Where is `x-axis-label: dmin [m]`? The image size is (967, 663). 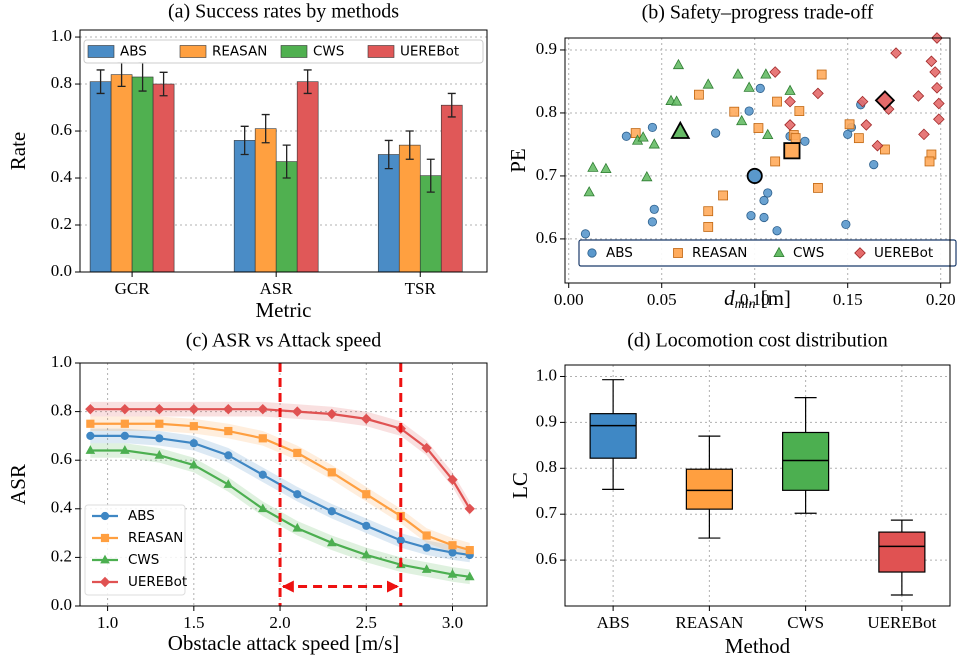 x-axis-label: dmin [m] is located at coordinates (757, 299).